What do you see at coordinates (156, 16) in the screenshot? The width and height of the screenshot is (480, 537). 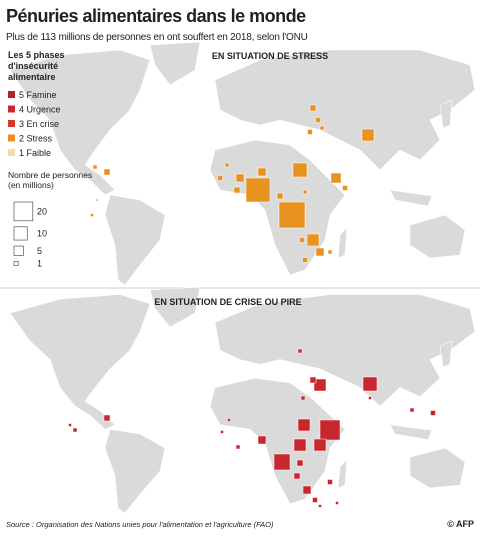 I see `title: Pénuries alimentaires dans le monde` at bounding box center [156, 16].